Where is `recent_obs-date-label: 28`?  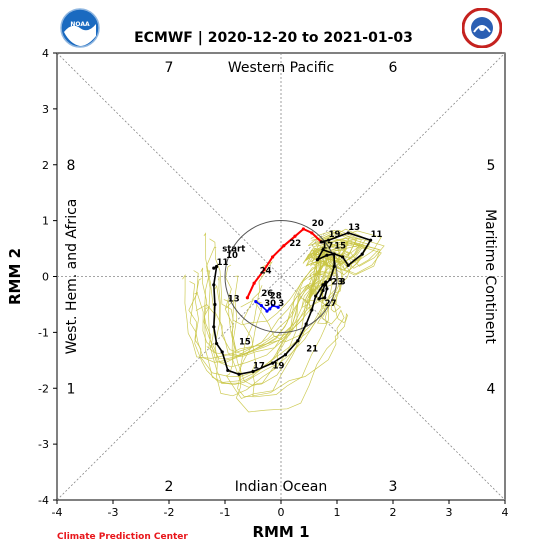
recent_obs-date-label: 28 is located at coordinates (276, 297).